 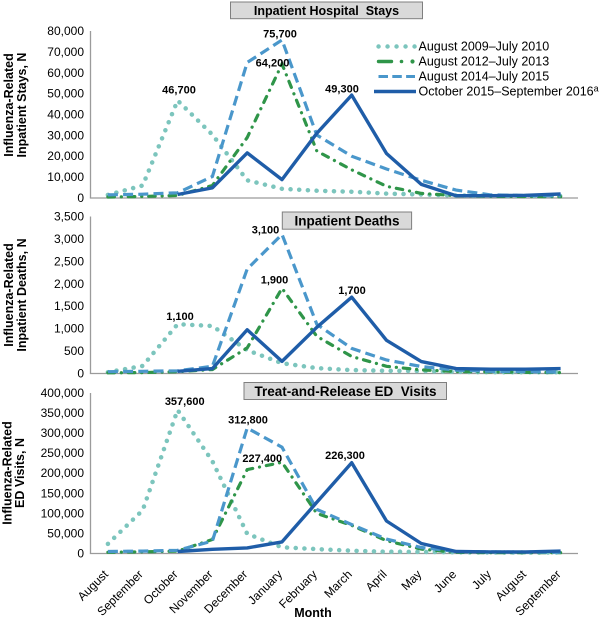 I want to click on svg-text: 20,000, so click(x=65, y=156).